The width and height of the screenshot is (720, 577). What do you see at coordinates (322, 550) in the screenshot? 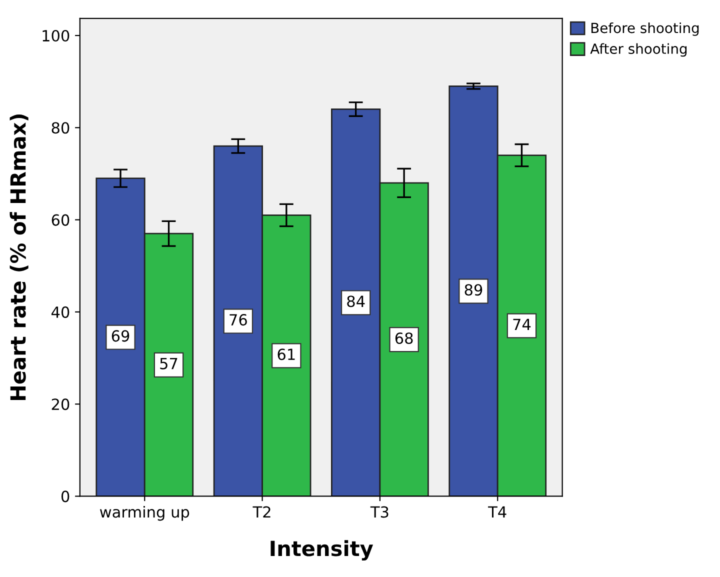
I see `x-axis-title: Intensity` at bounding box center [322, 550].